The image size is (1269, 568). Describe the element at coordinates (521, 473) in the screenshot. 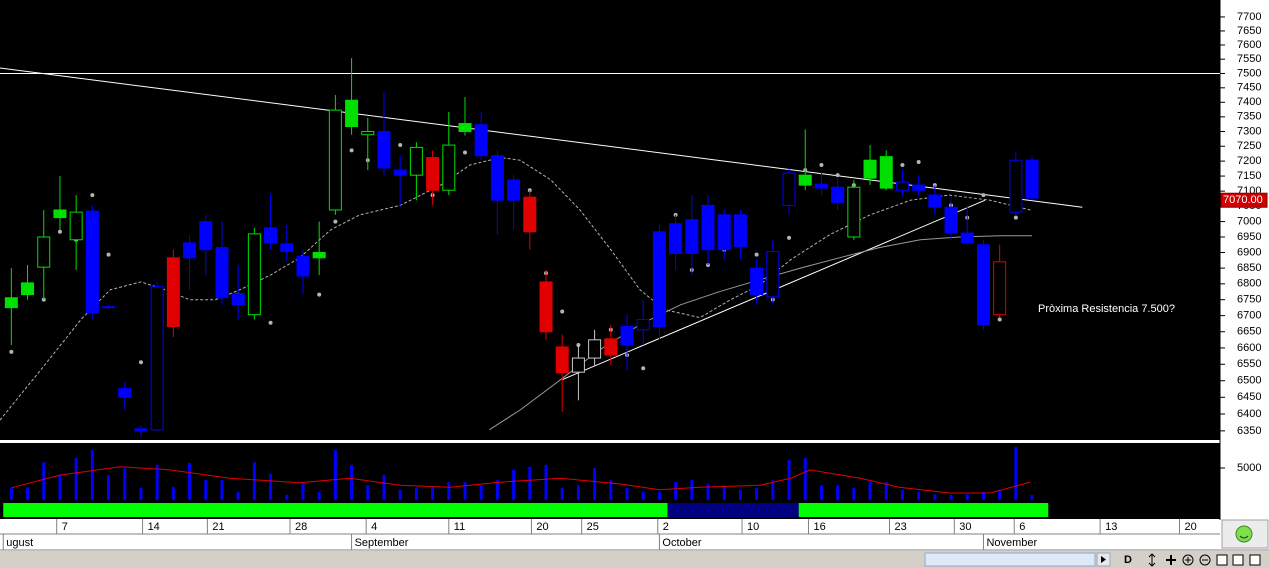

I see `volume-plot` at that location.